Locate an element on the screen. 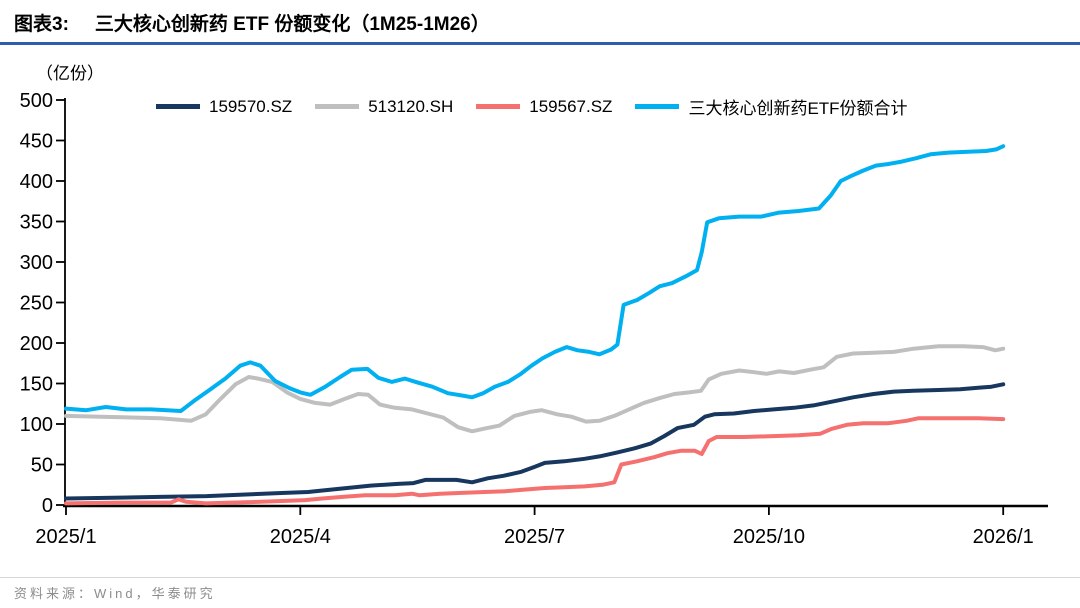  y-tick-label: 0 is located at coordinates (47, 506).